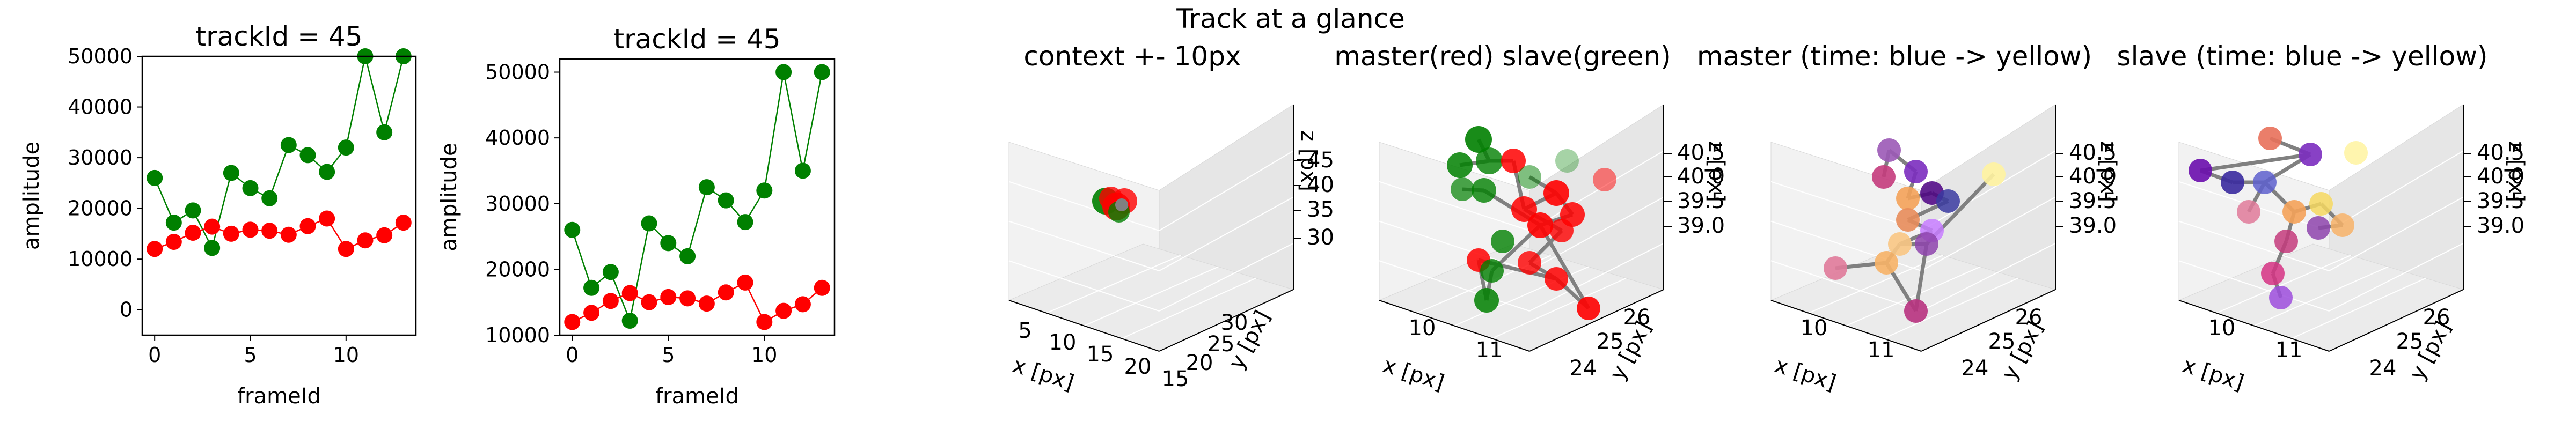 The width and height of the screenshot is (2576, 429). What do you see at coordinates (100, 107) in the screenshot?
I see `y-tick-label: 40000` at bounding box center [100, 107].